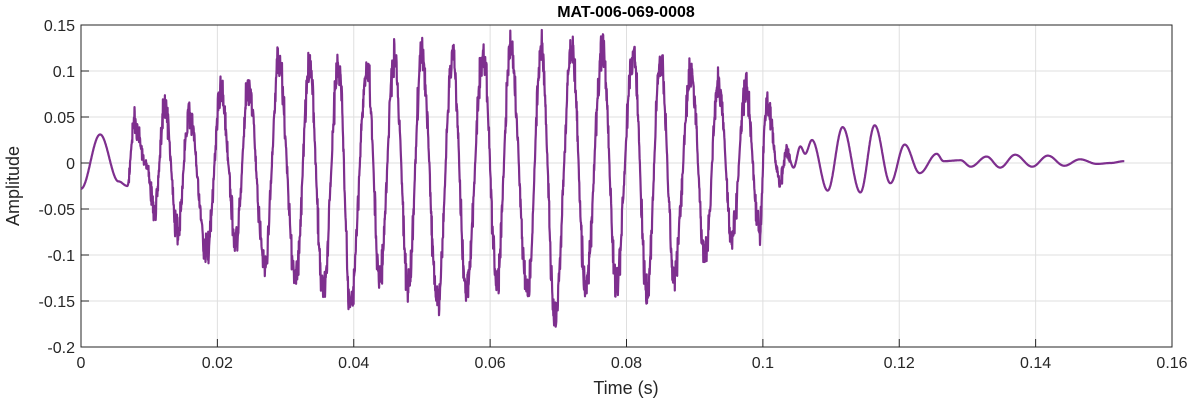 Image resolution: width=1193 pixels, height=404 pixels. What do you see at coordinates (13, 186) in the screenshot?
I see `y-axis-label: Amplitude` at bounding box center [13, 186].